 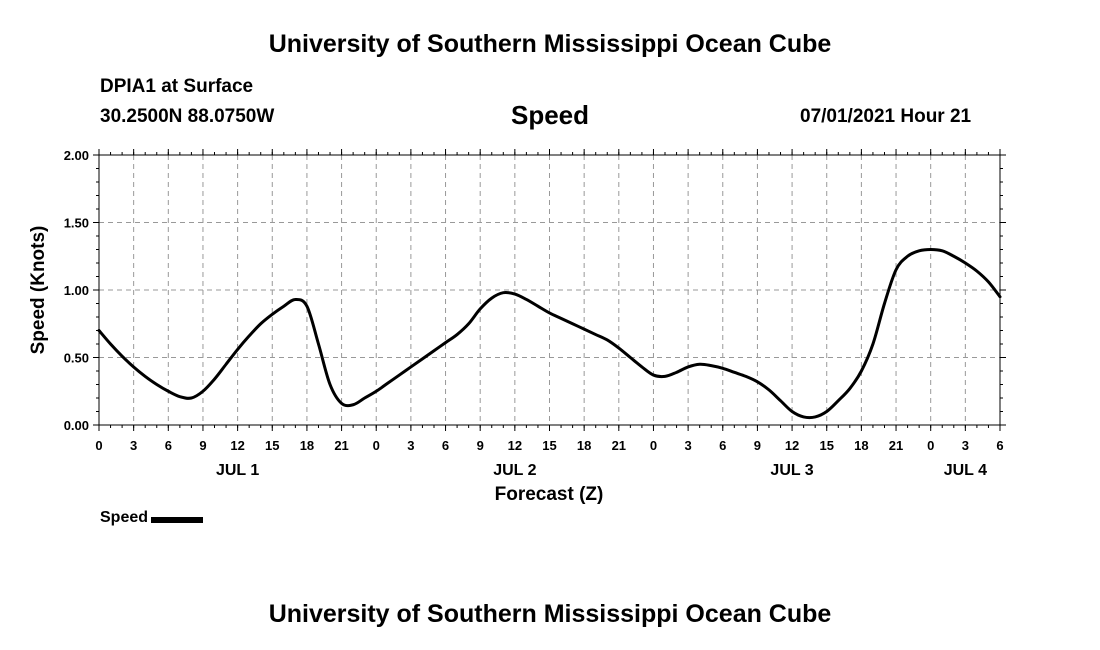 I want to click on legend: Speed, so click(x=152, y=518).